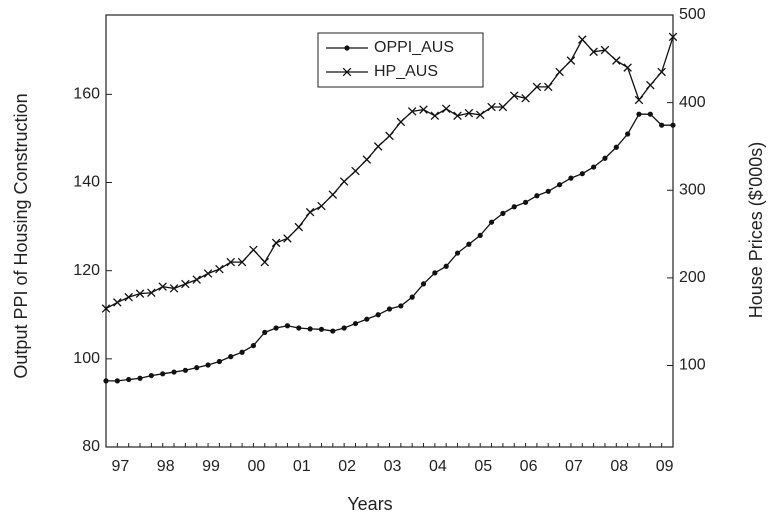 This screenshot has height=523, width=769. Describe the element at coordinates (86, 94) in the screenshot. I see `y-tick-label: 160` at that location.